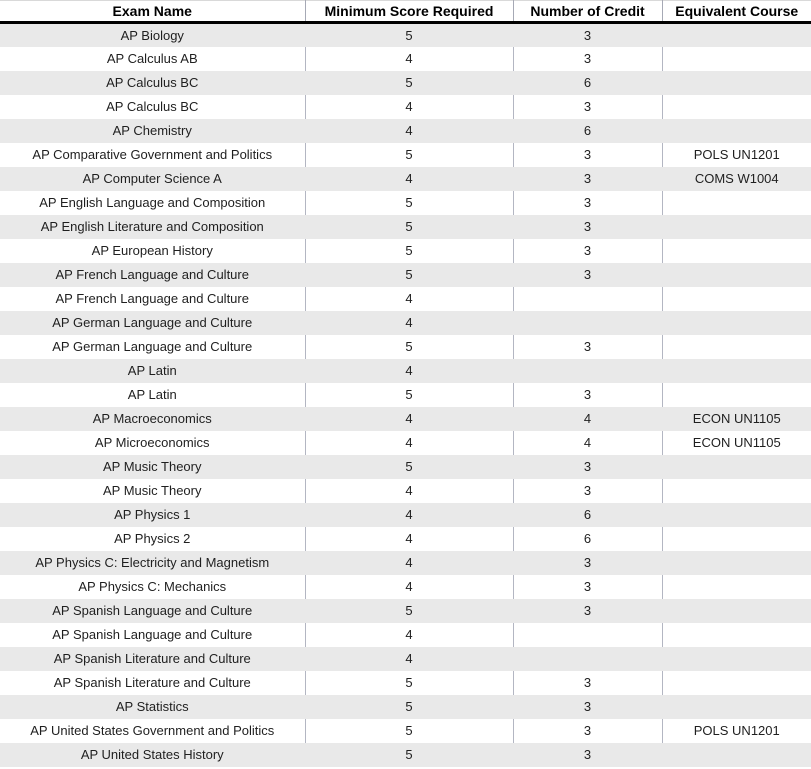 The height and width of the screenshot is (769, 811). What do you see at coordinates (153, 106) in the screenshot?
I see `cell-exam-name: AP Calculus BC` at bounding box center [153, 106].